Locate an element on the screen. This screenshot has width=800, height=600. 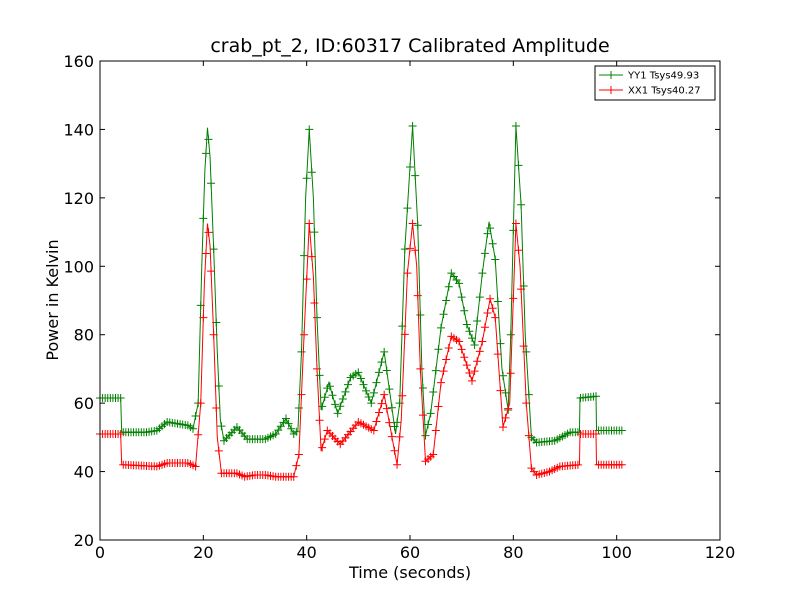
x-tick-label-5: 100 is located at coordinates (616, 552).